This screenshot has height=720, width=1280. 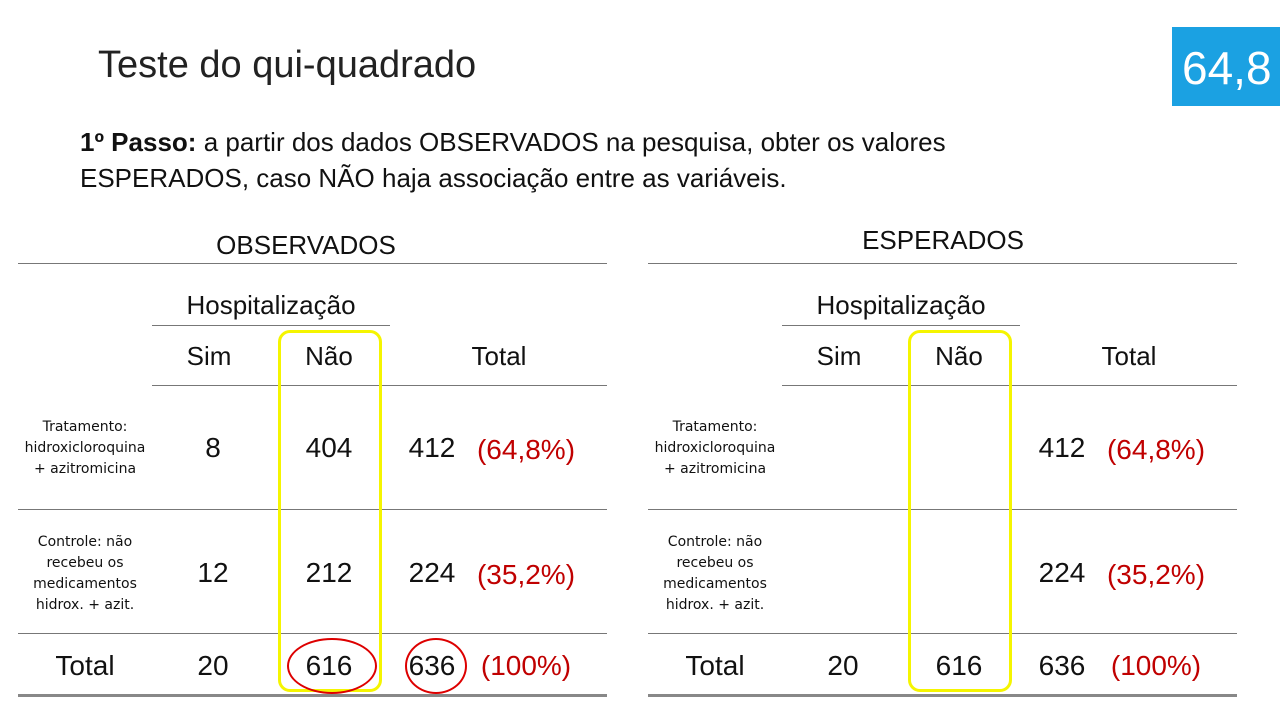 I want to click on cell: 8, so click(x=213, y=447).